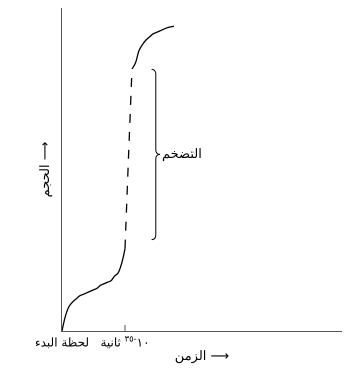  Describe the element at coordinates (62, 342) in the screenshot. I see `x-tick-label: لحظة البدء` at that location.